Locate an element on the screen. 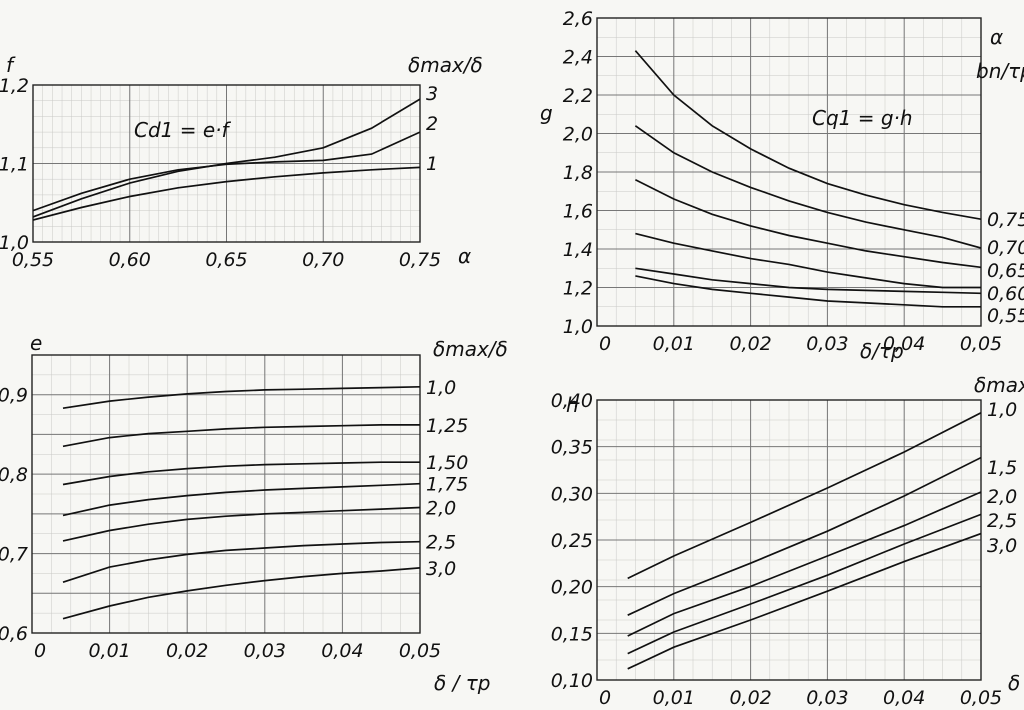 The height and width of the screenshot is (710, 1024). curves-f is located at coordinates (226, 159).